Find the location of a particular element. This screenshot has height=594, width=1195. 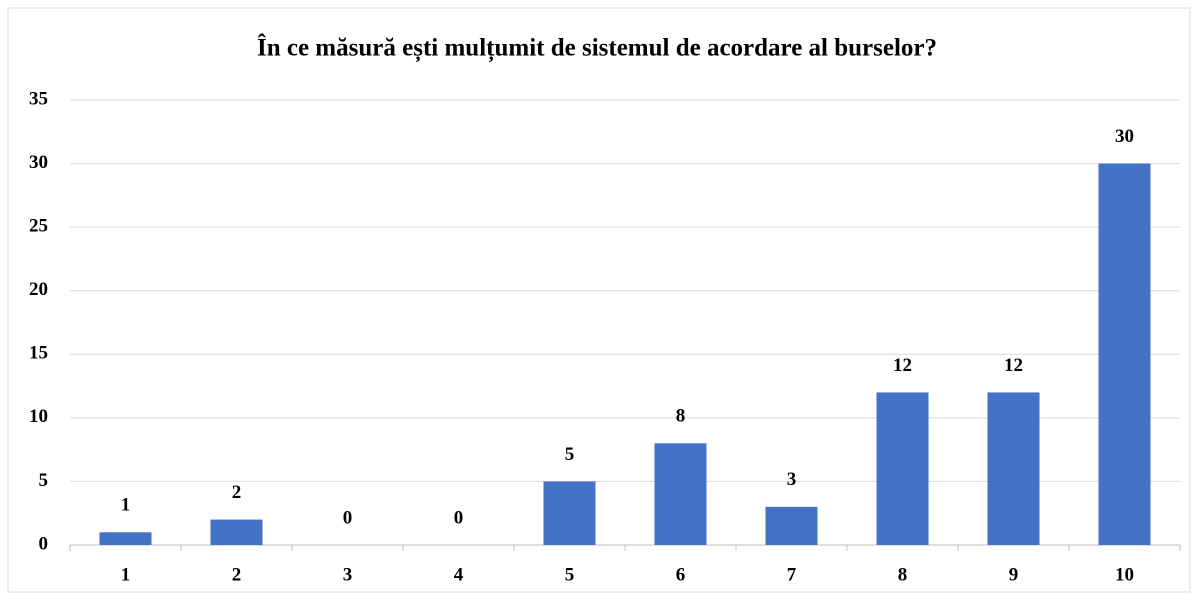

data-label: 3 is located at coordinates (792, 479).